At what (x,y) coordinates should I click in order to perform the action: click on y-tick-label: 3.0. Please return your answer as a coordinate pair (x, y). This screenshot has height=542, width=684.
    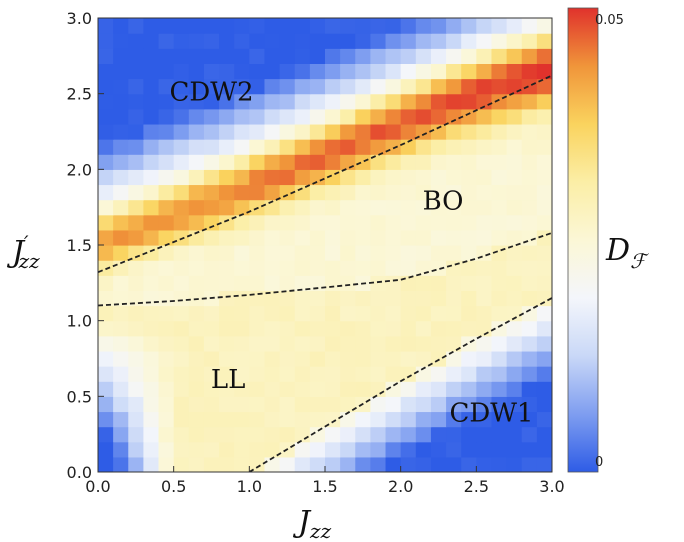
    Looking at the image, I should click on (79, 18).